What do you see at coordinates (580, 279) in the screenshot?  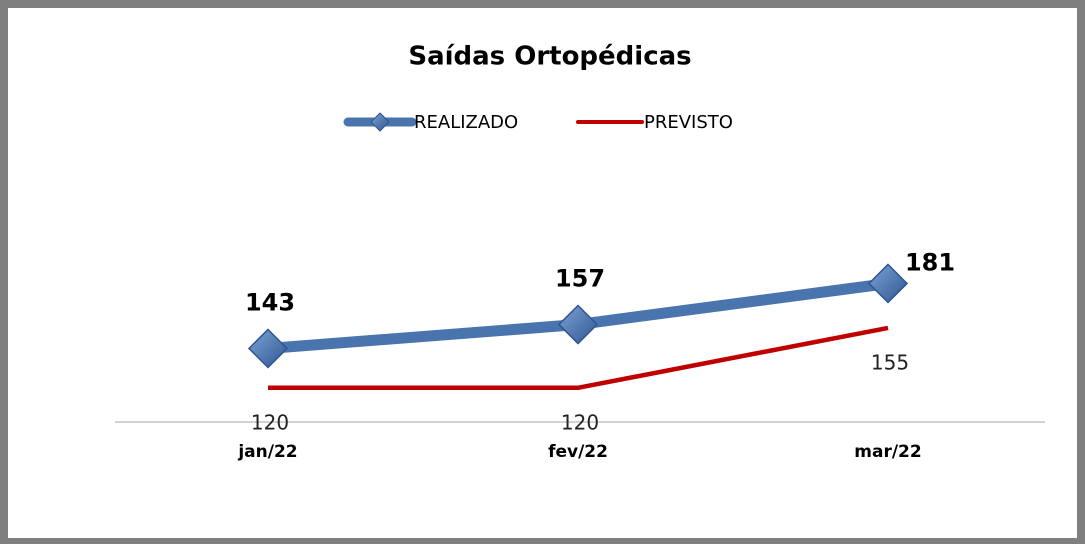 I see `data-label: 157` at bounding box center [580, 279].